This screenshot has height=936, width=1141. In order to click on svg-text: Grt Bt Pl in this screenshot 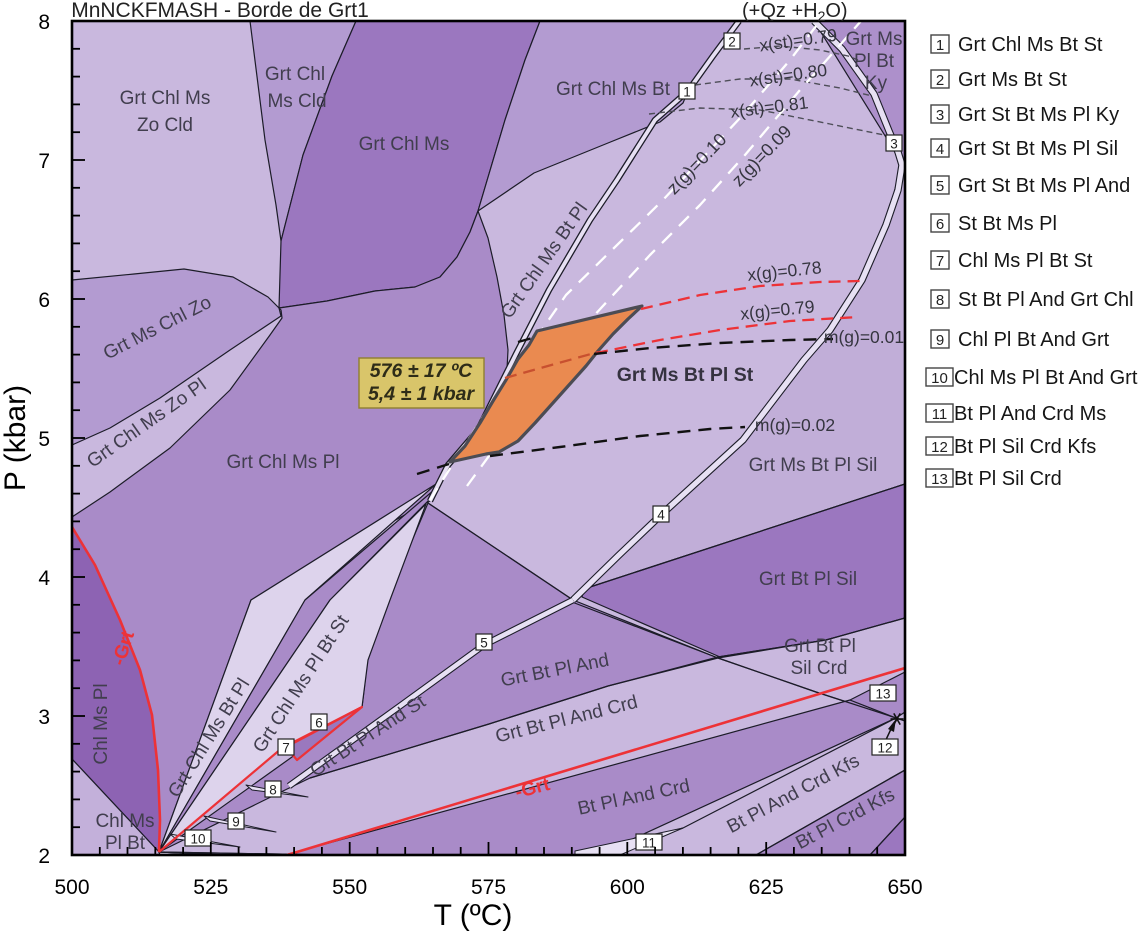, I will do `click(820, 646)`.